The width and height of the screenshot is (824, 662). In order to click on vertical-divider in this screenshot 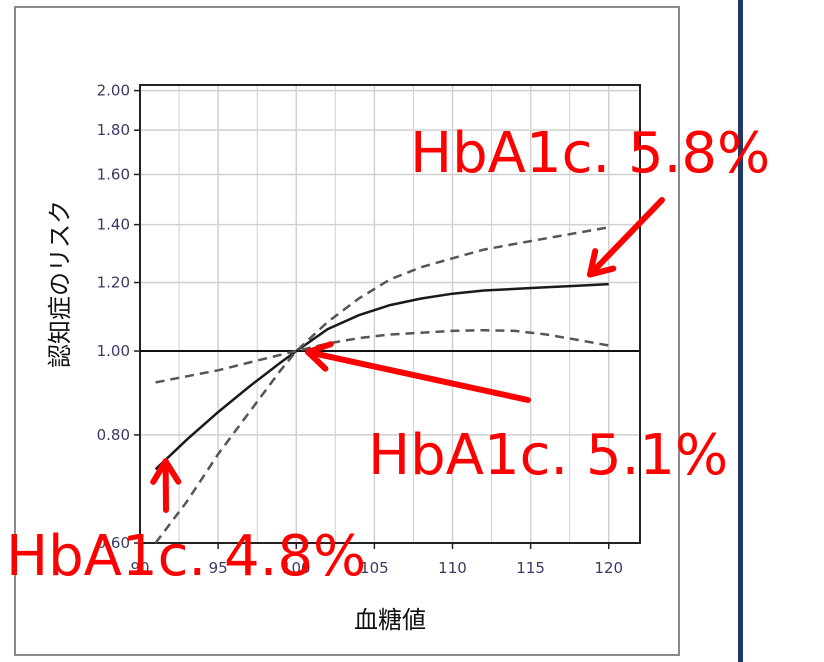, I will do `click(740, 331)`.